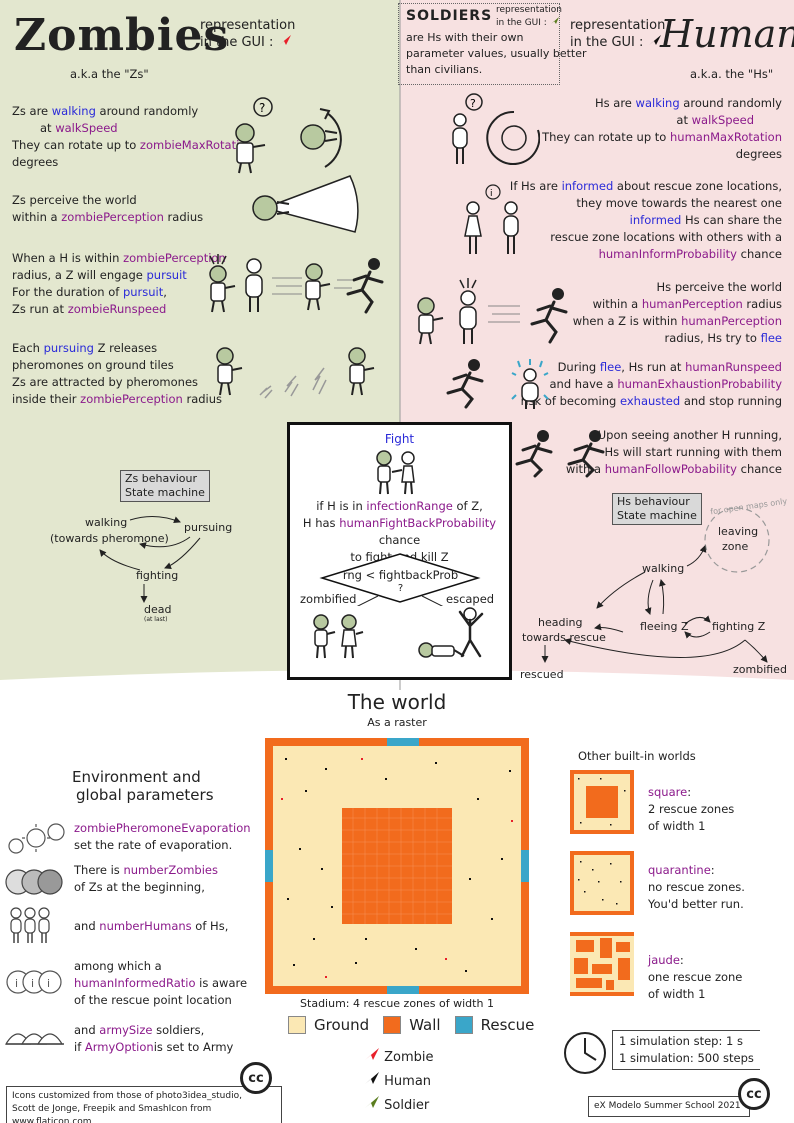  Describe the element at coordinates (338, 636) in the screenshot. I see `two-zombies-icon` at that location.